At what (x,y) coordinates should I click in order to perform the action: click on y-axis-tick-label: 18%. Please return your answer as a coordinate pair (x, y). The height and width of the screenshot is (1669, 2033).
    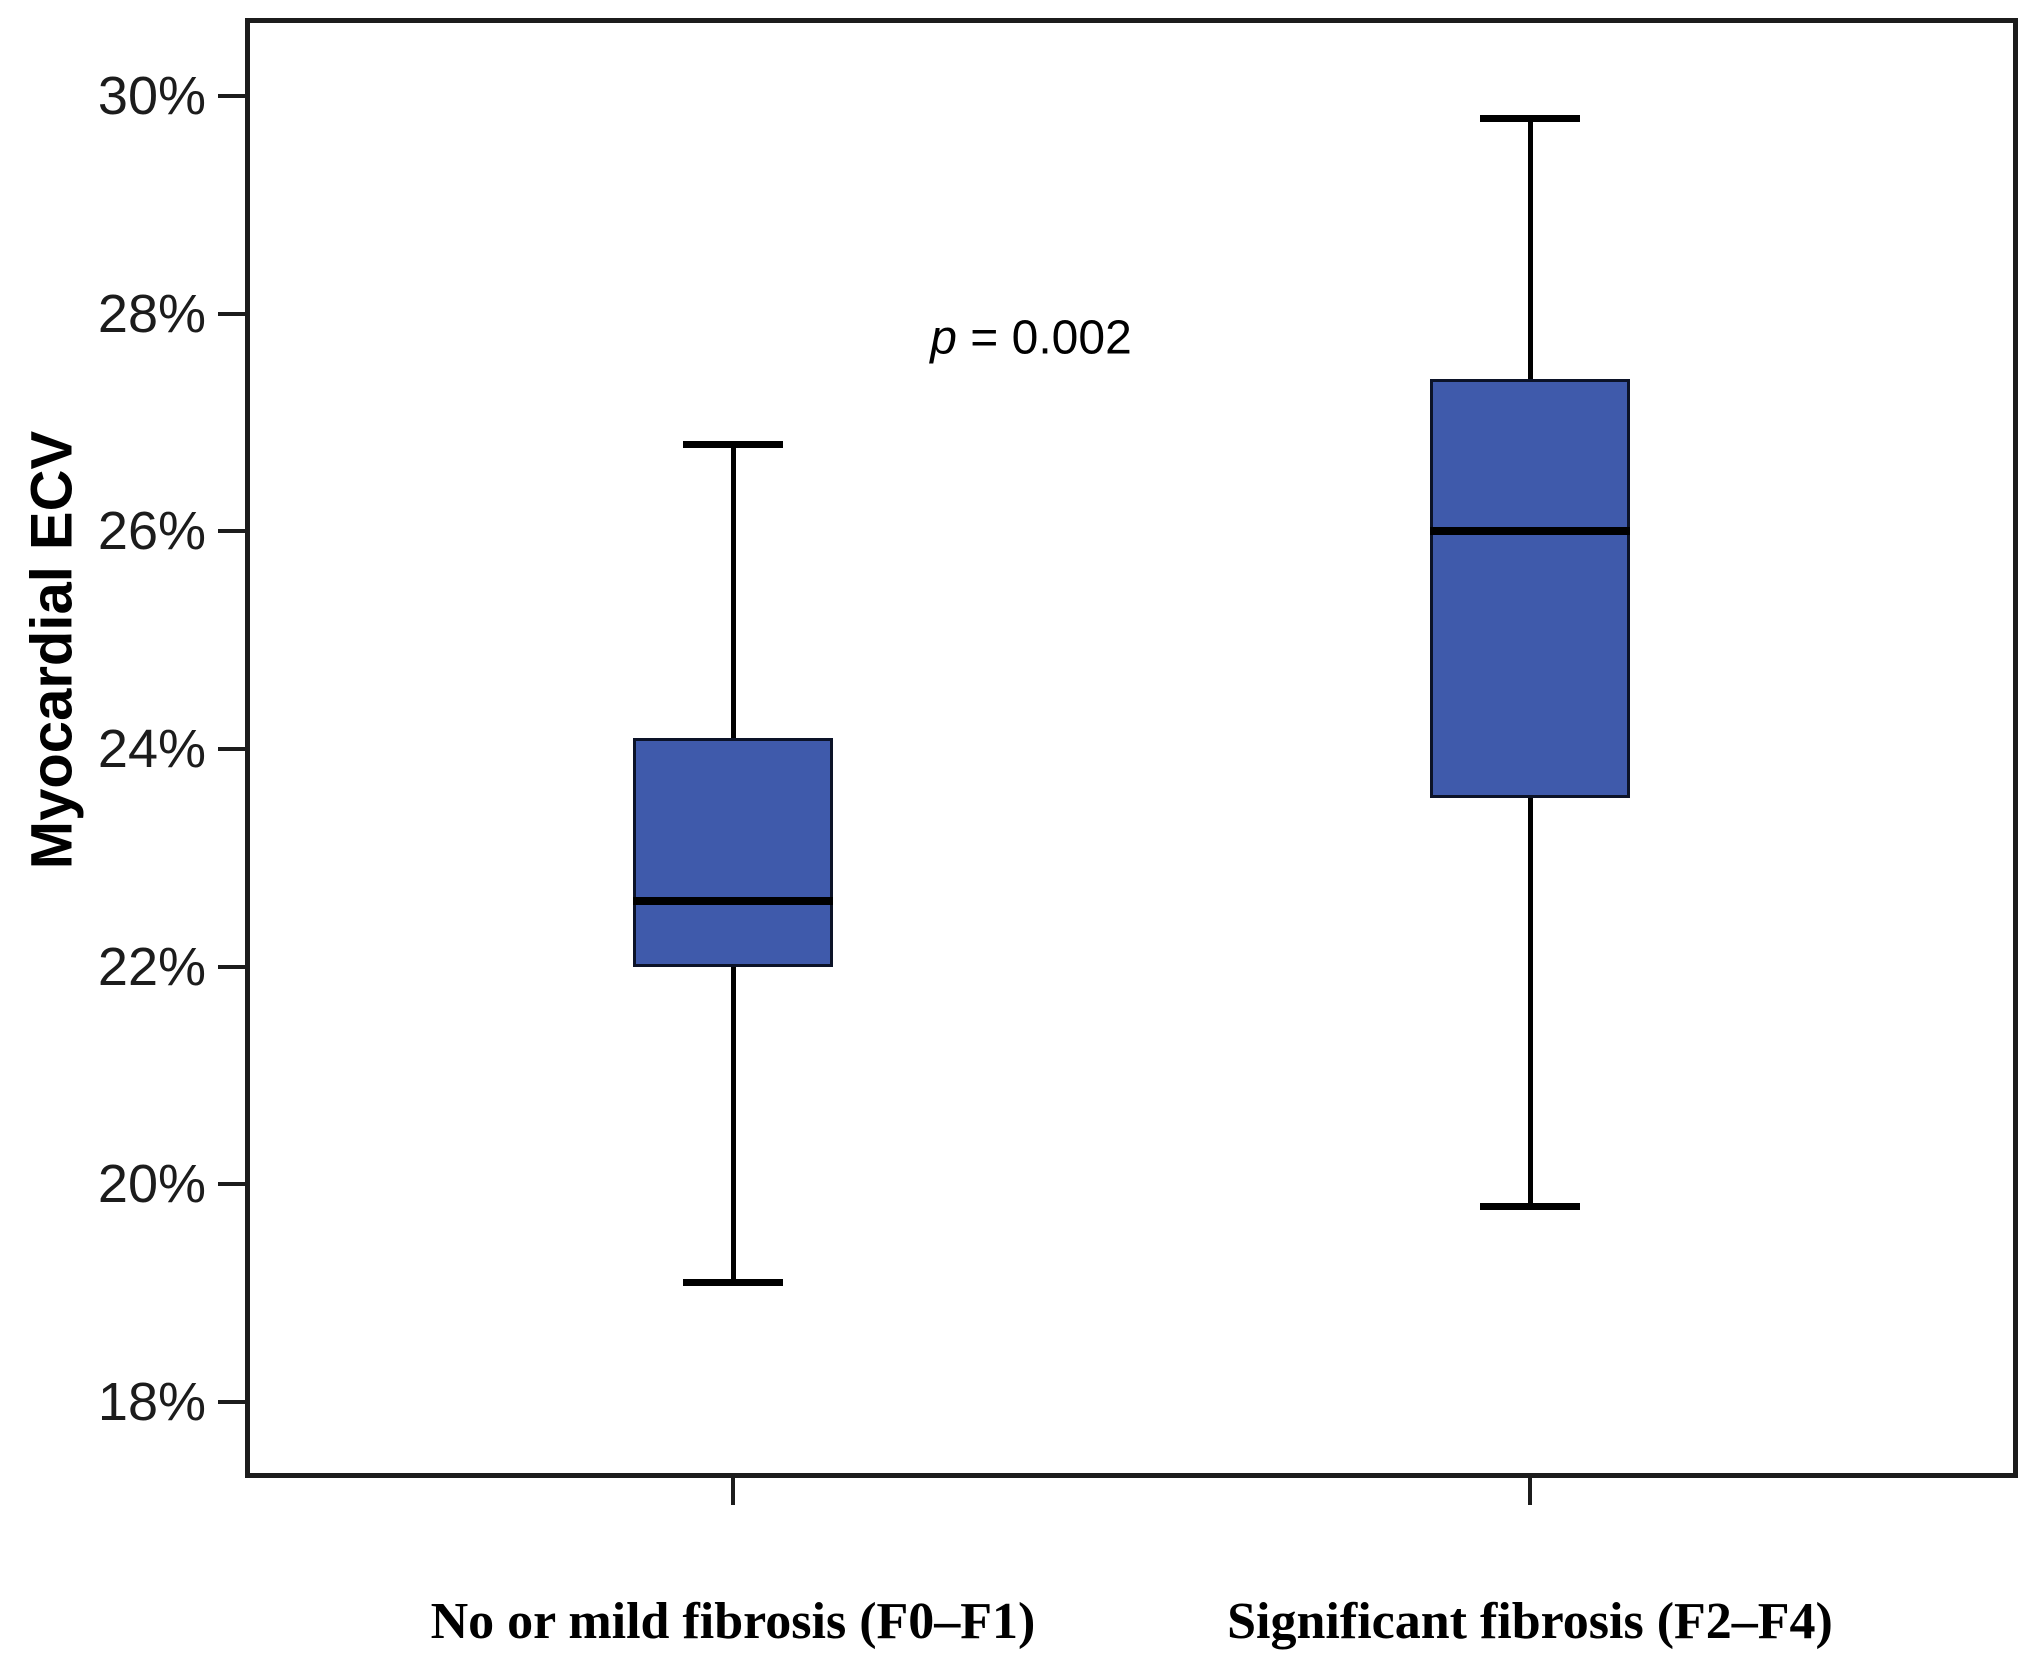
    Looking at the image, I should click on (151, 1401).